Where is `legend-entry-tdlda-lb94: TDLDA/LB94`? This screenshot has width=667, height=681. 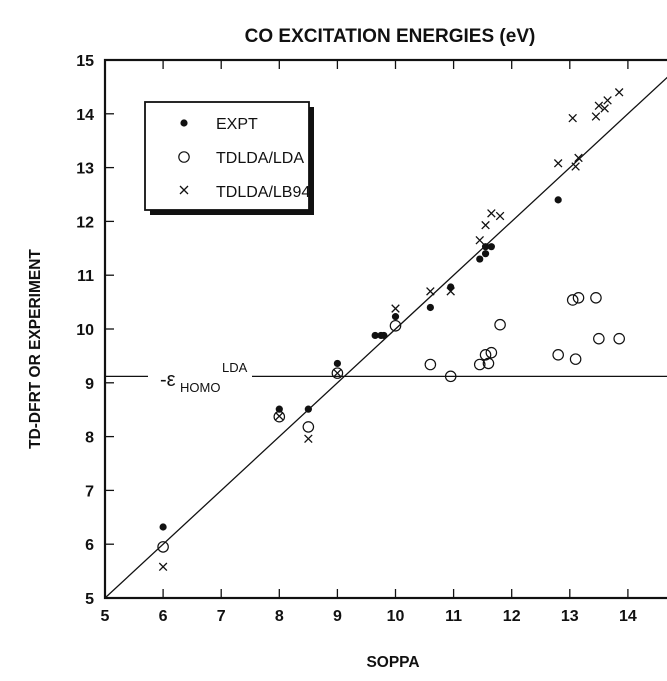
legend-entry-tdlda-lb94: TDLDA/LB94 is located at coordinates (244, 192).